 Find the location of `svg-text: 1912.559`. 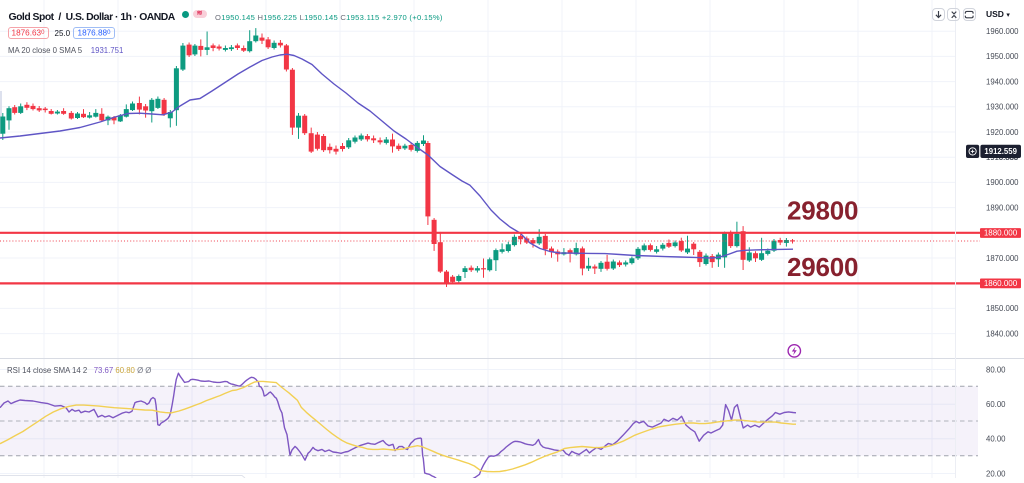

svg-text: 1912.559 is located at coordinates (1000, 151).